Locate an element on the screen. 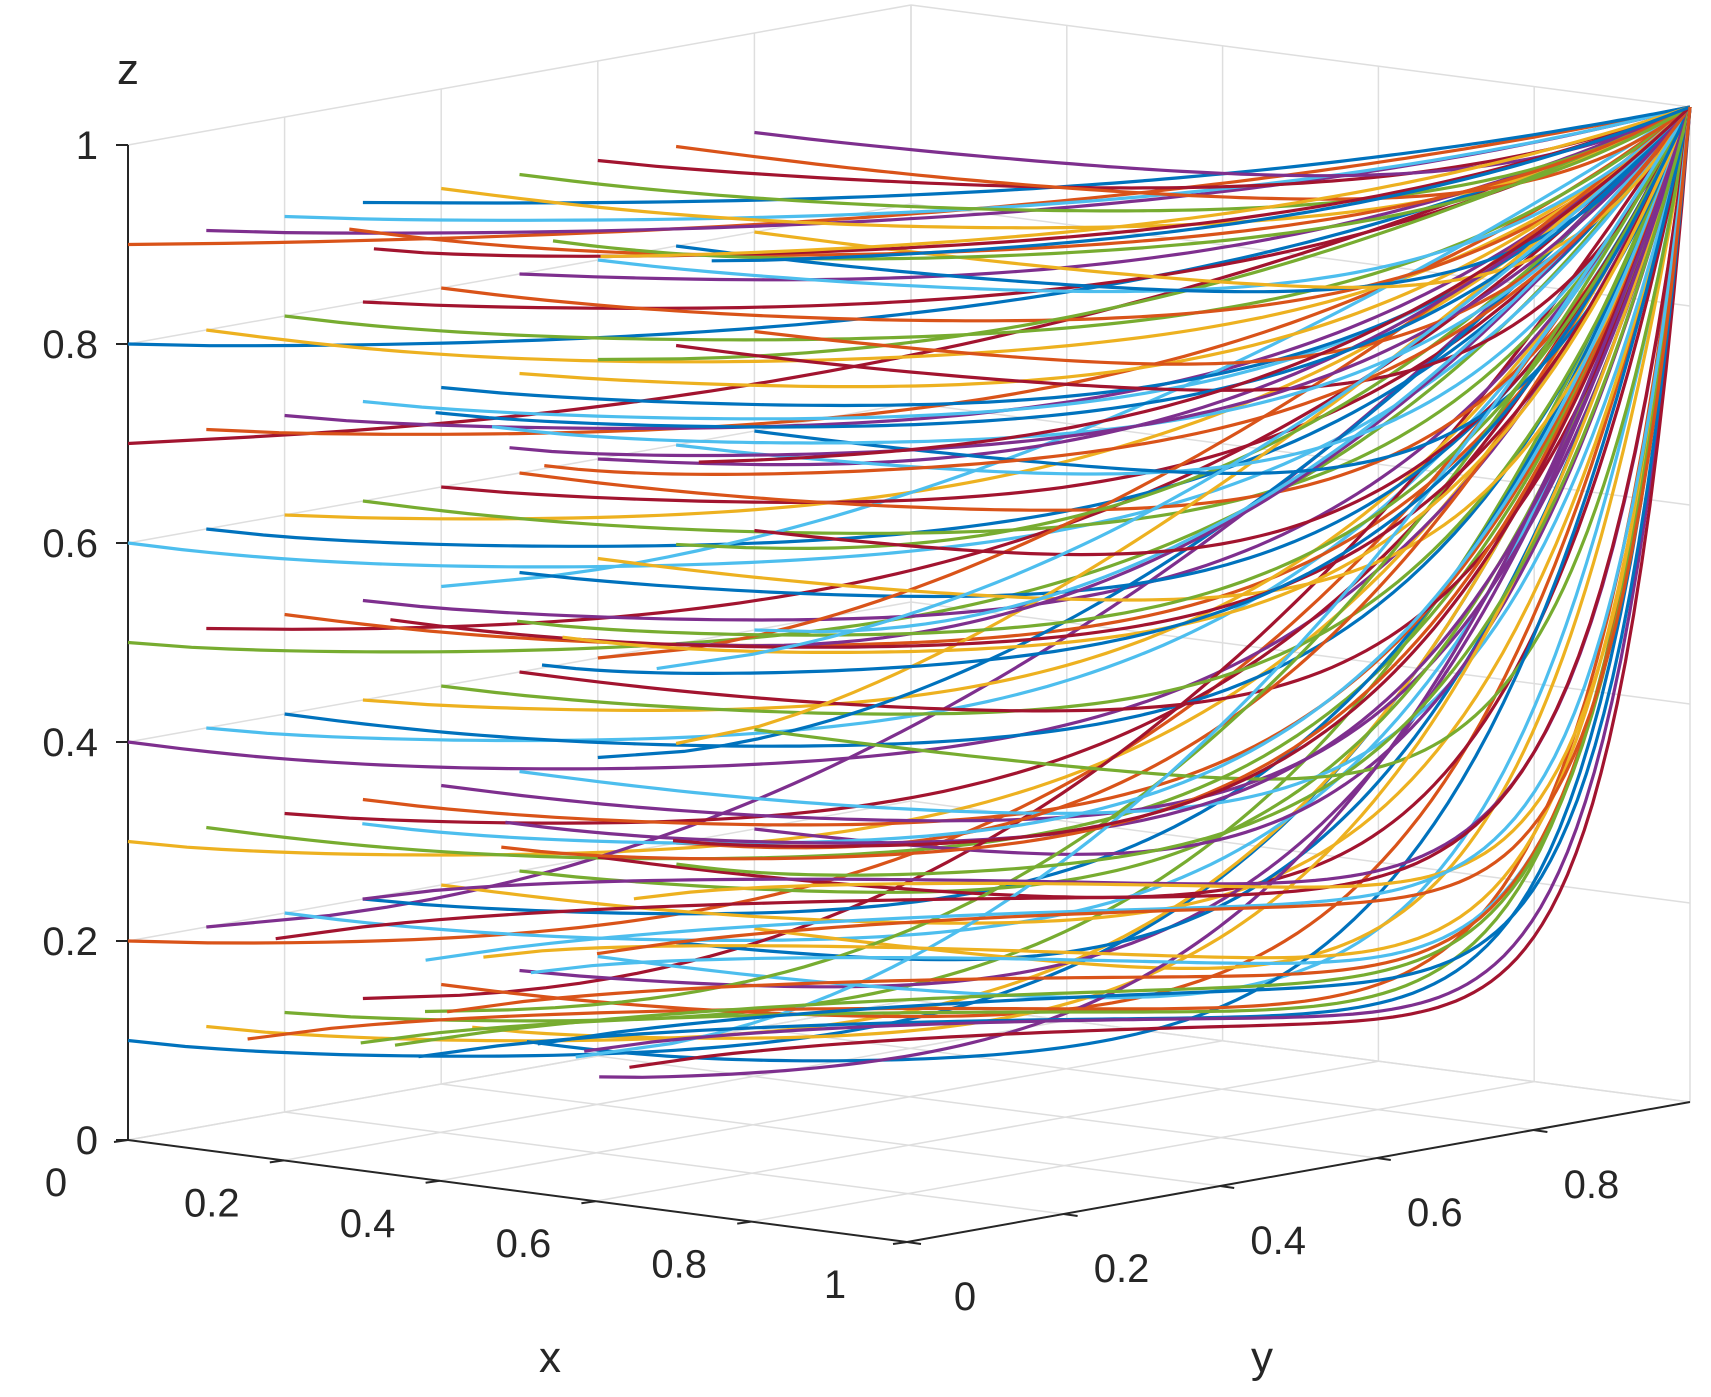  x-tick-label: 1 is located at coordinates (835, 1285).